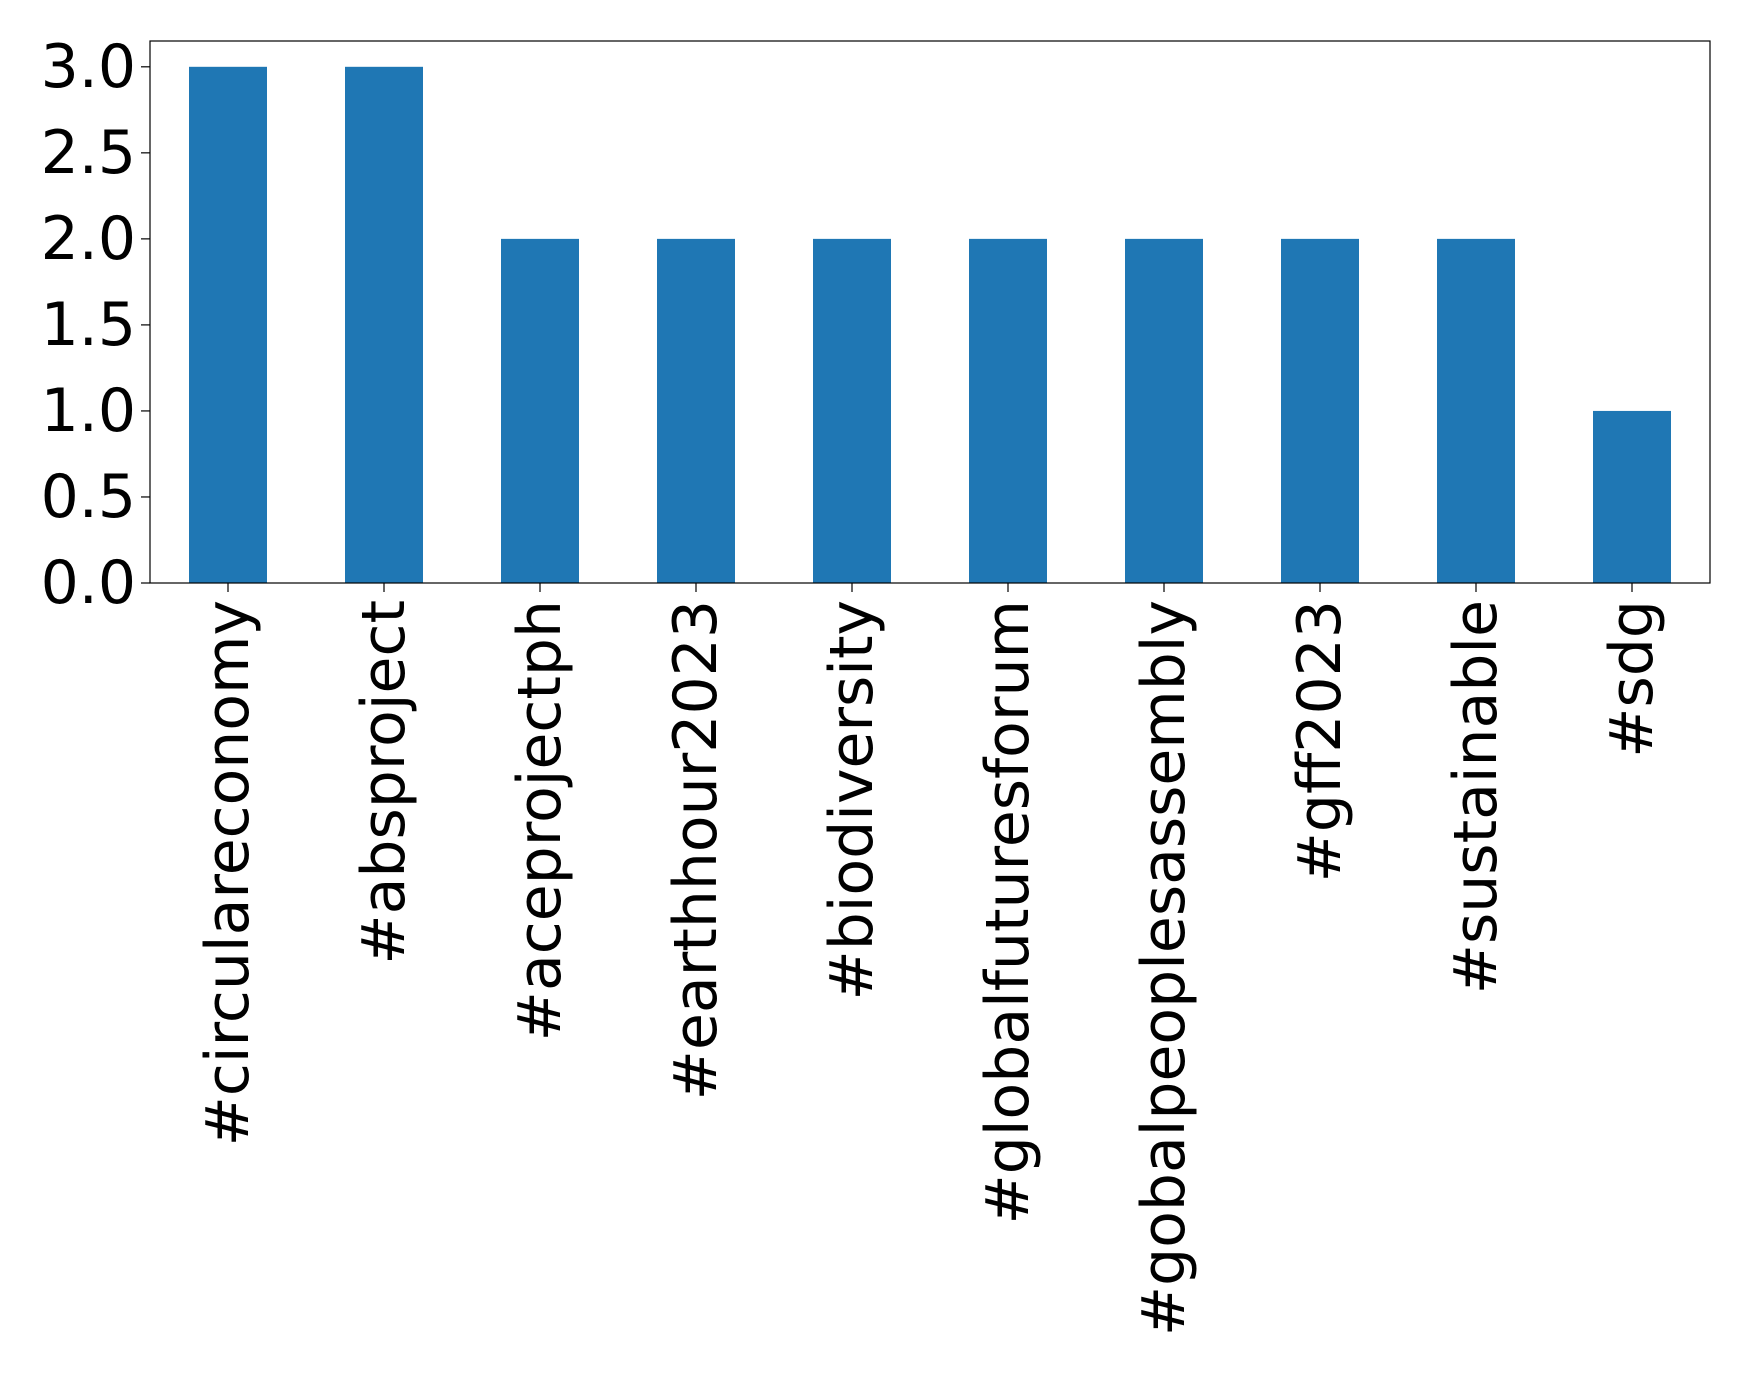  Describe the element at coordinates (852, 410) in the screenshot. I see `bar-biodiversity` at that location.